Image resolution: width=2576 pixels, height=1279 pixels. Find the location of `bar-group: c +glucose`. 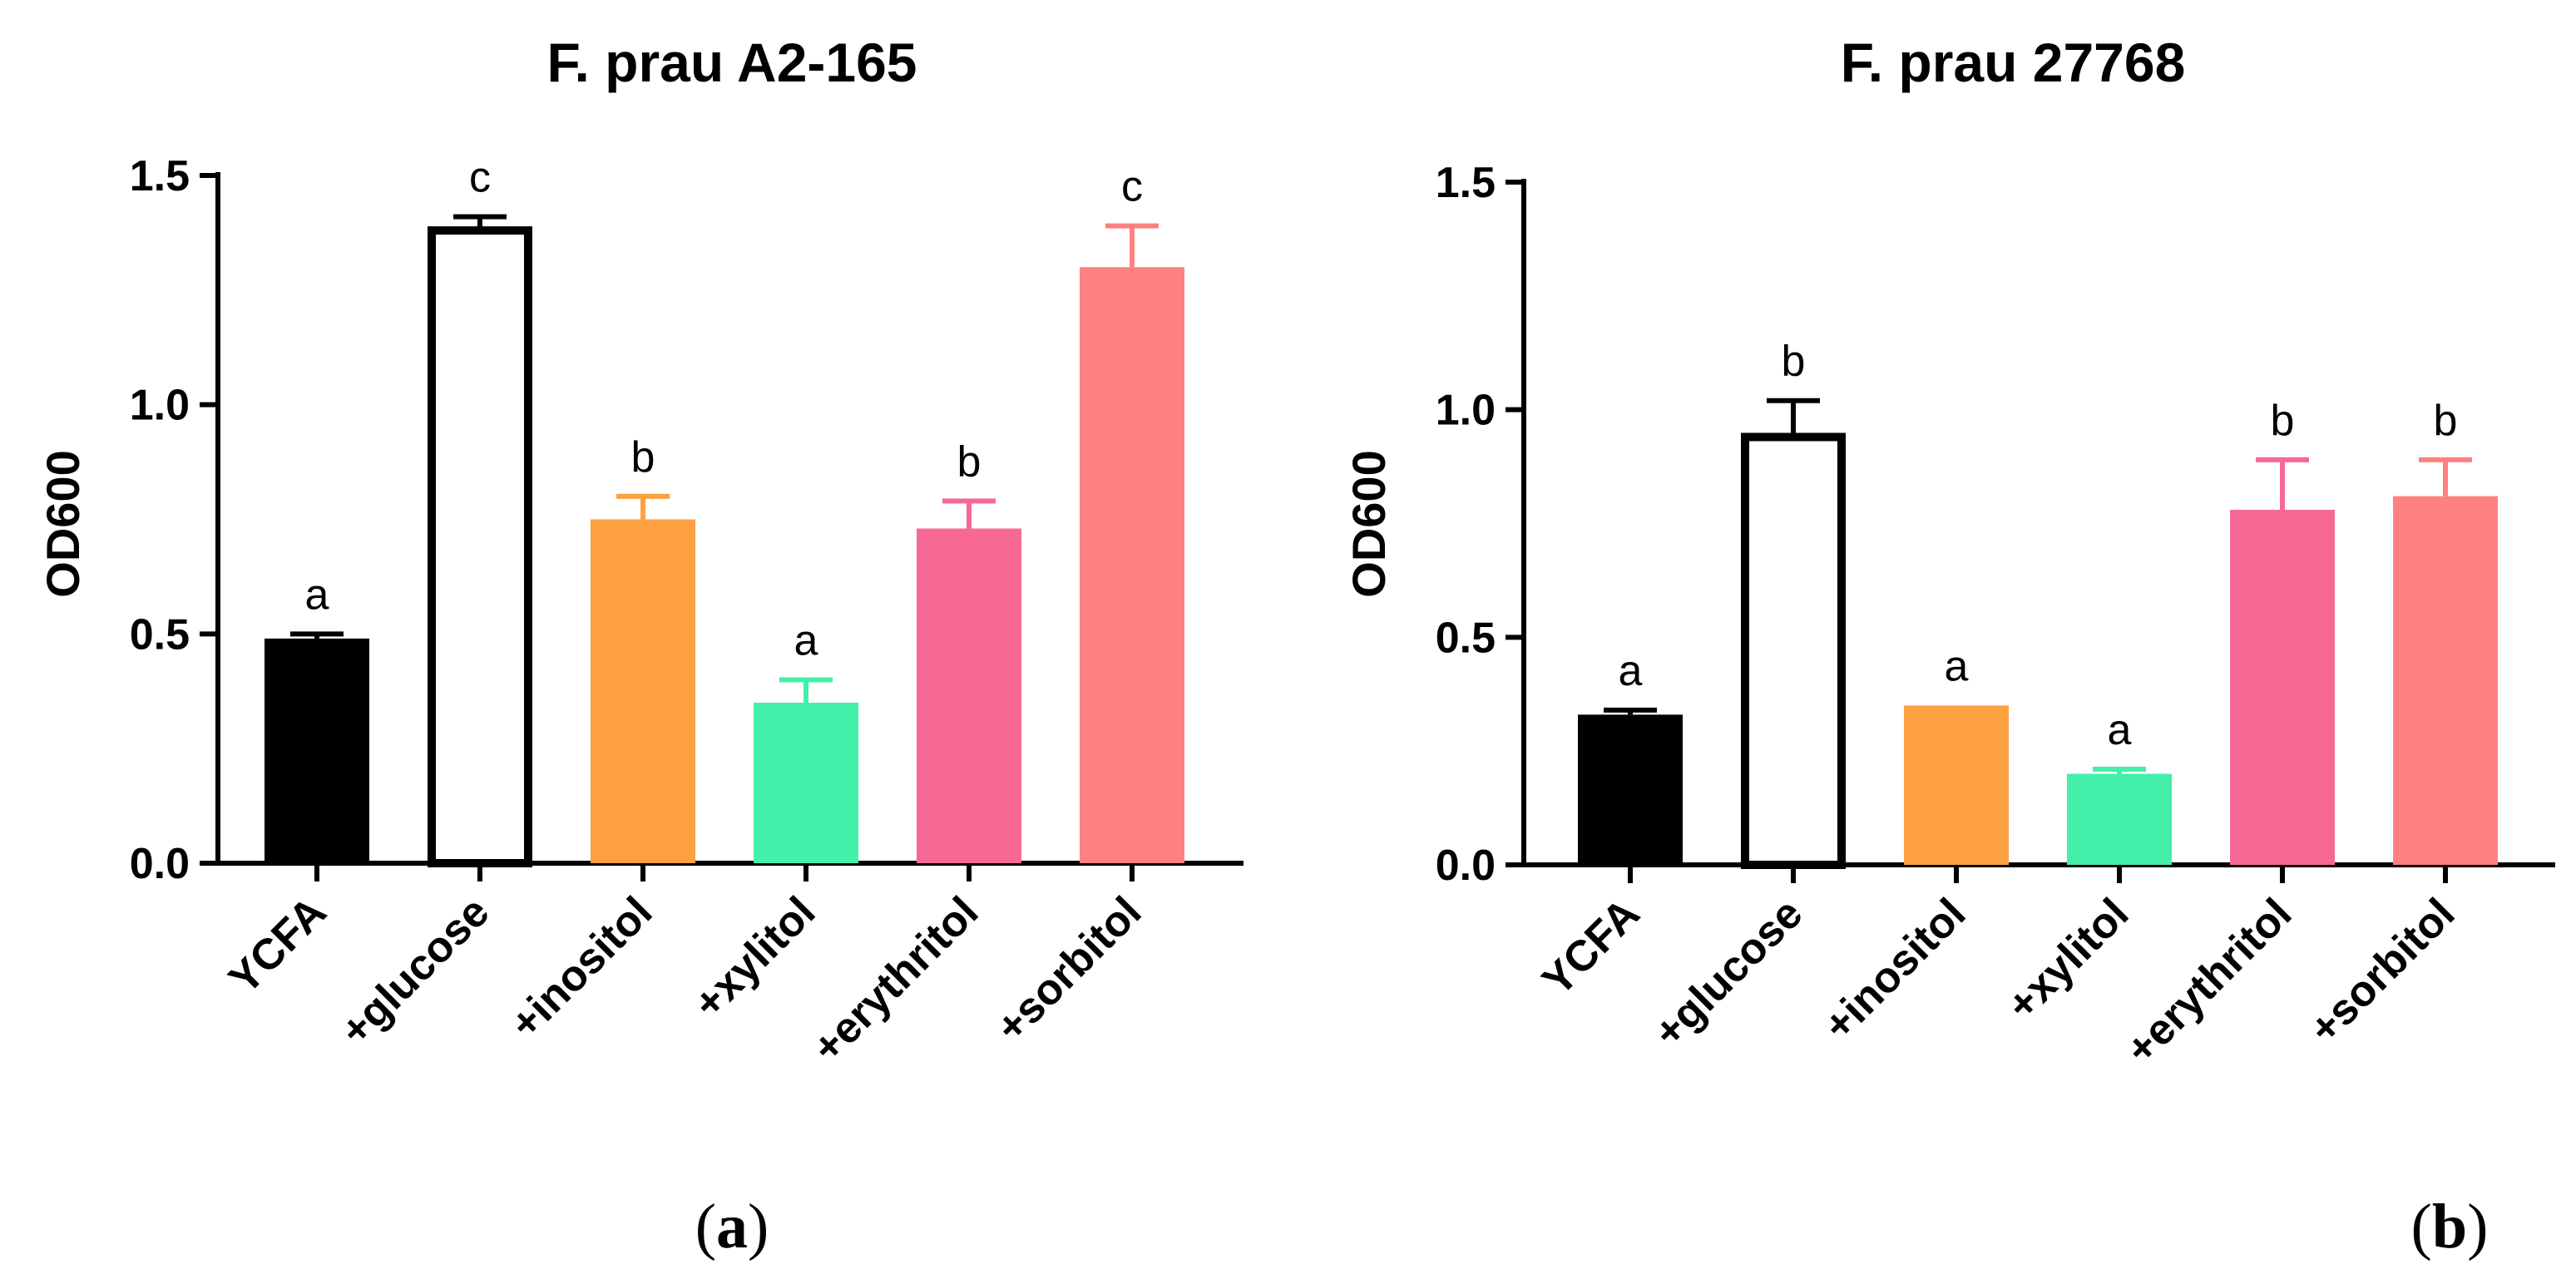

bar-group: c +glucose is located at coordinates (431, 604).